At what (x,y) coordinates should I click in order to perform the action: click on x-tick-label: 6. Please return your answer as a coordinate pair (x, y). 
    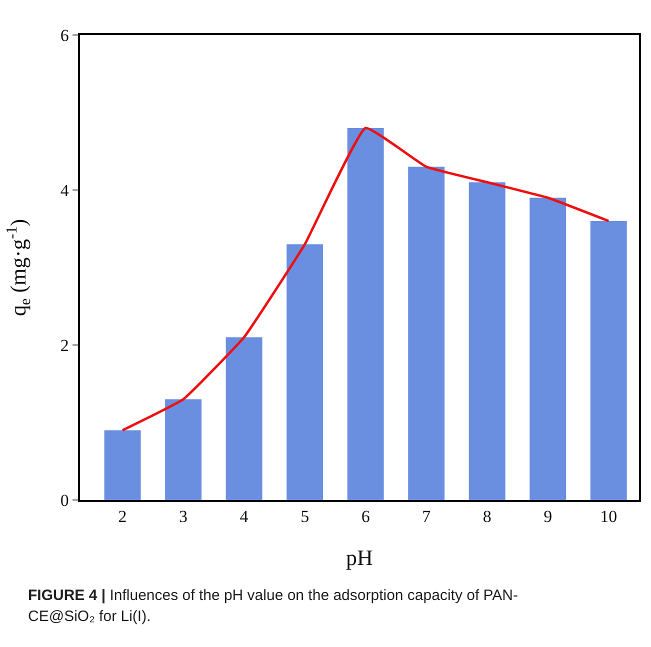
    Looking at the image, I should click on (365, 516).